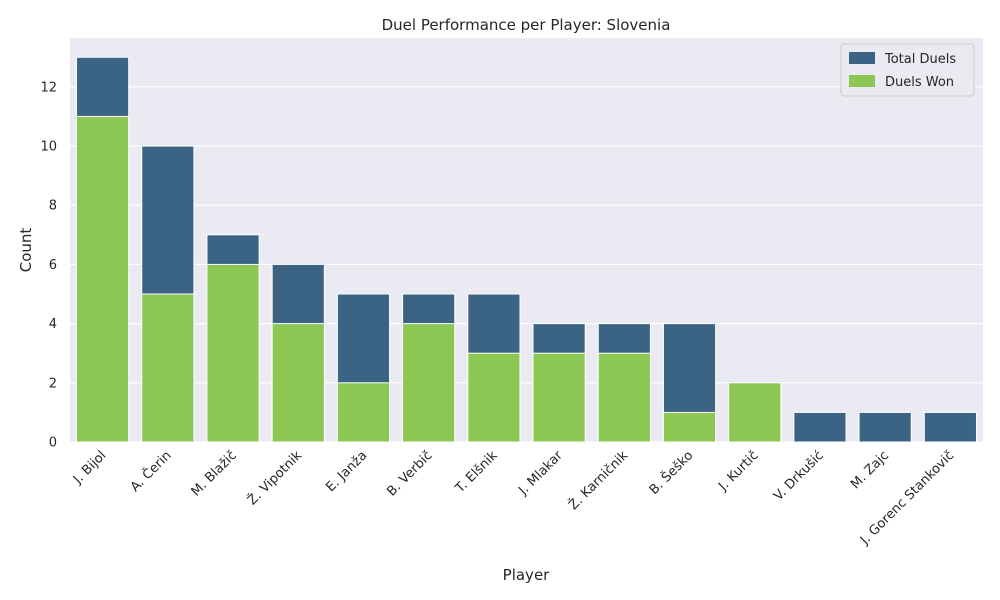 This screenshot has width=1000, height=600. Describe the element at coordinates (53, 265) in the screenshot. I see `y-tick-label: 6` at that location.